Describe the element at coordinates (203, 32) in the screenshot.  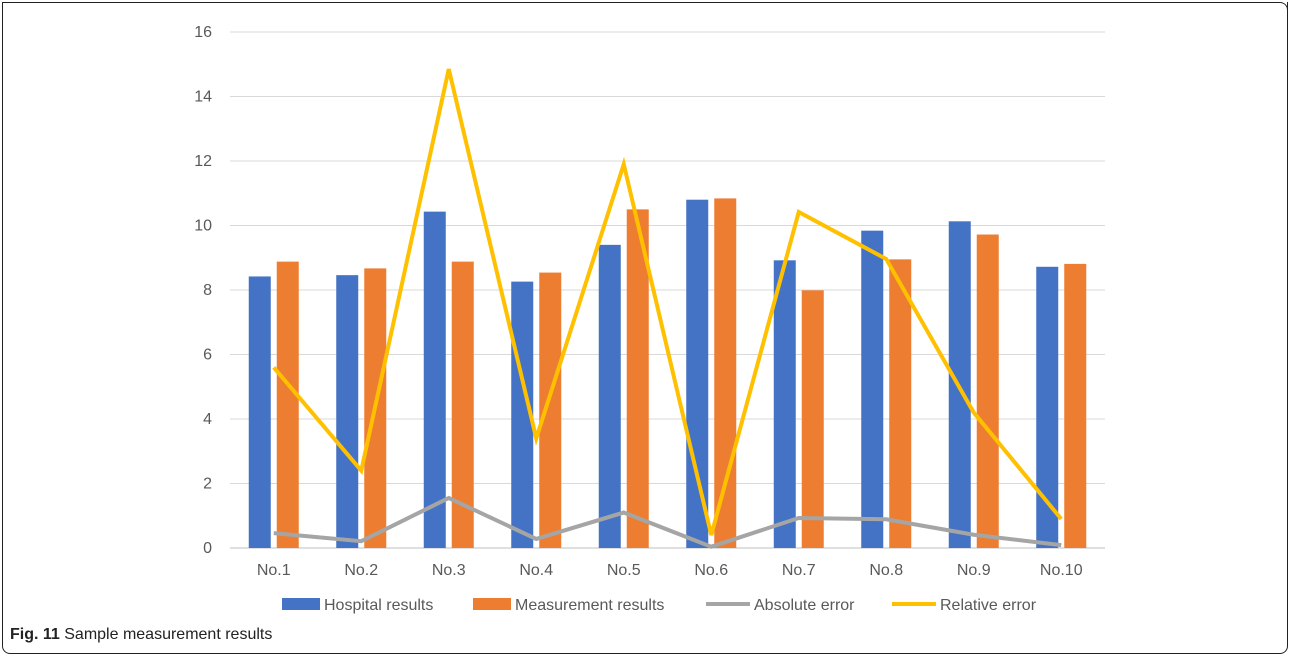
I see `y-tick-label: 16` at that location.